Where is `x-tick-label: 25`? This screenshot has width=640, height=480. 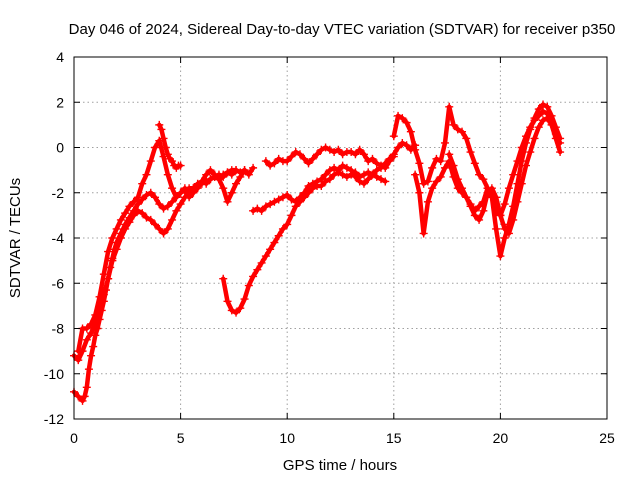 x-tick-label: 25 is located at coordinates (607, 438).